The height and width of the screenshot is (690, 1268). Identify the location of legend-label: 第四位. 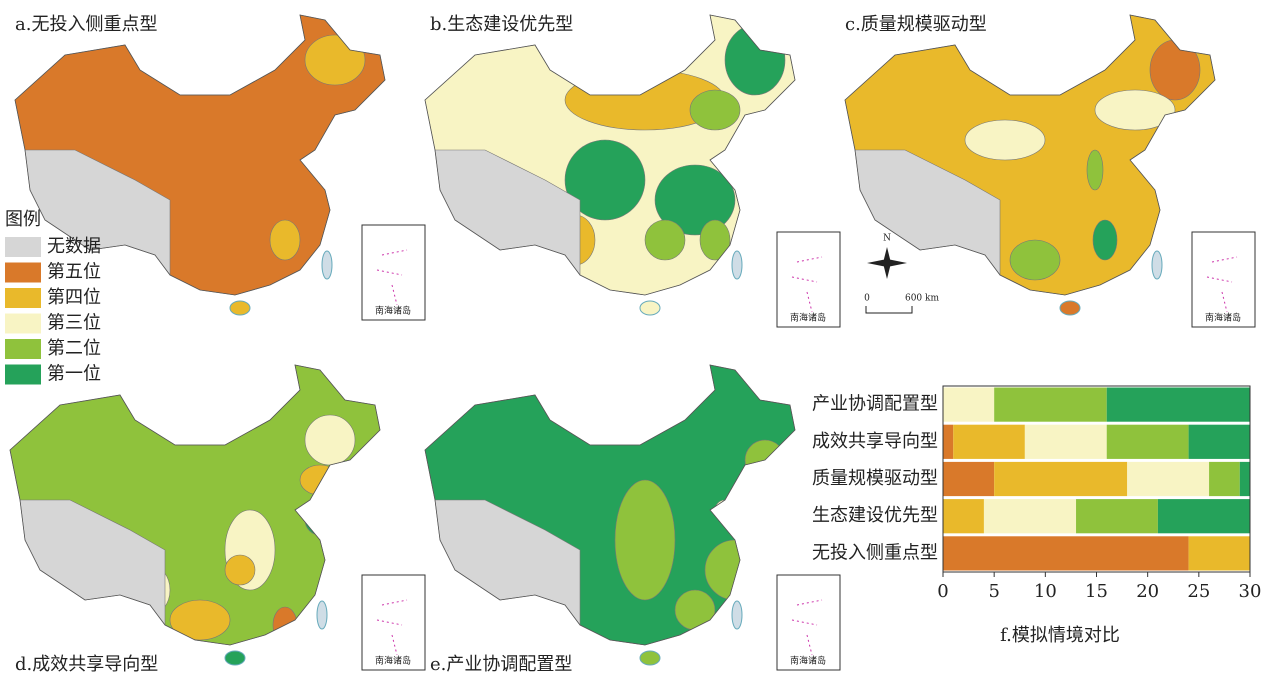
(74, 297).